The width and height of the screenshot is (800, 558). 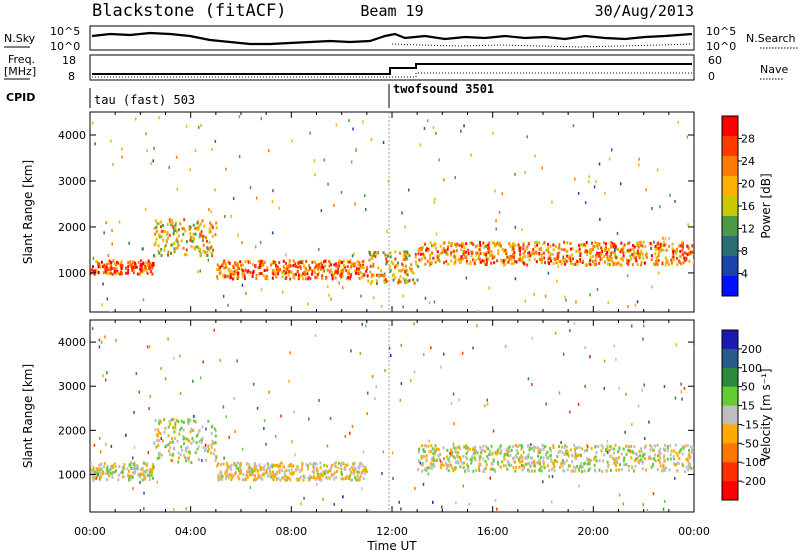 I want to click on x-tick-label-6: 00:00, so click(x=694, y=531).